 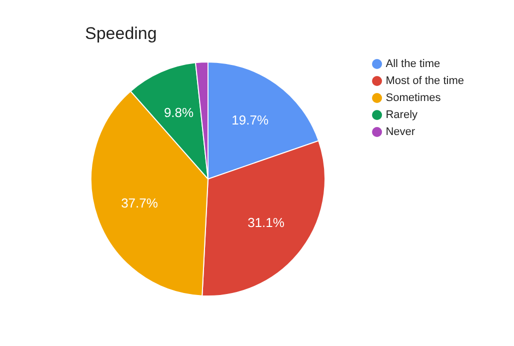 I want to click on data-label: 31.1%, so click(x=266, y=222).